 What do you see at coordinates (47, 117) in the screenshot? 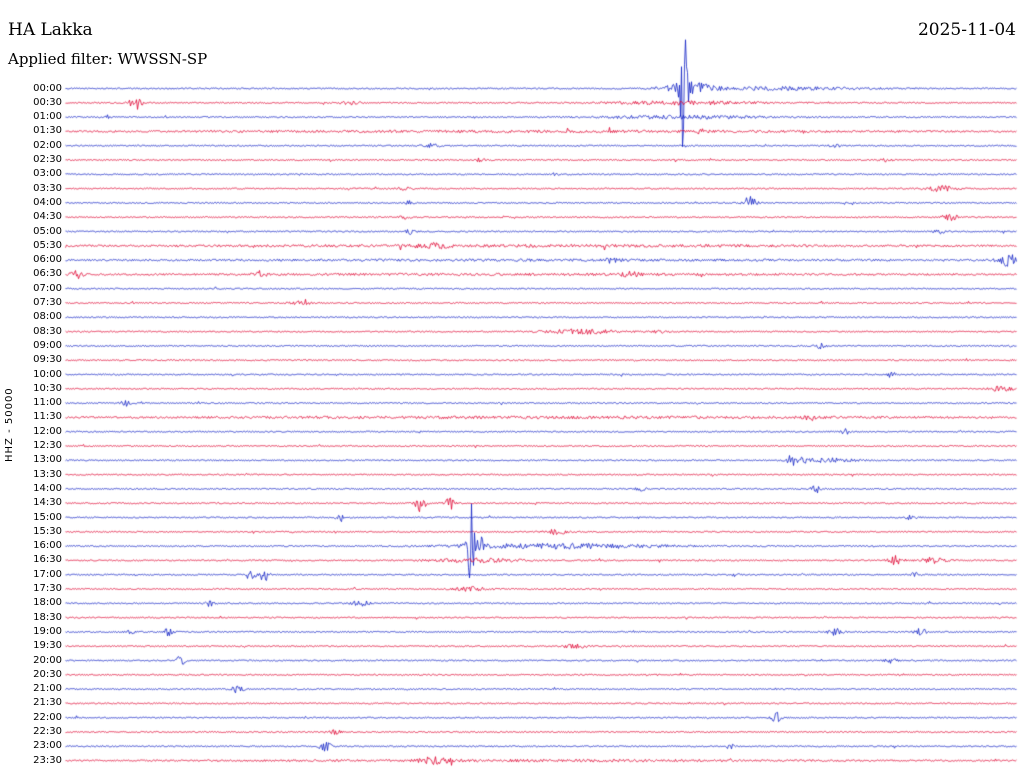
I see `time-label: 01:00` at bounding box center [47, 117].